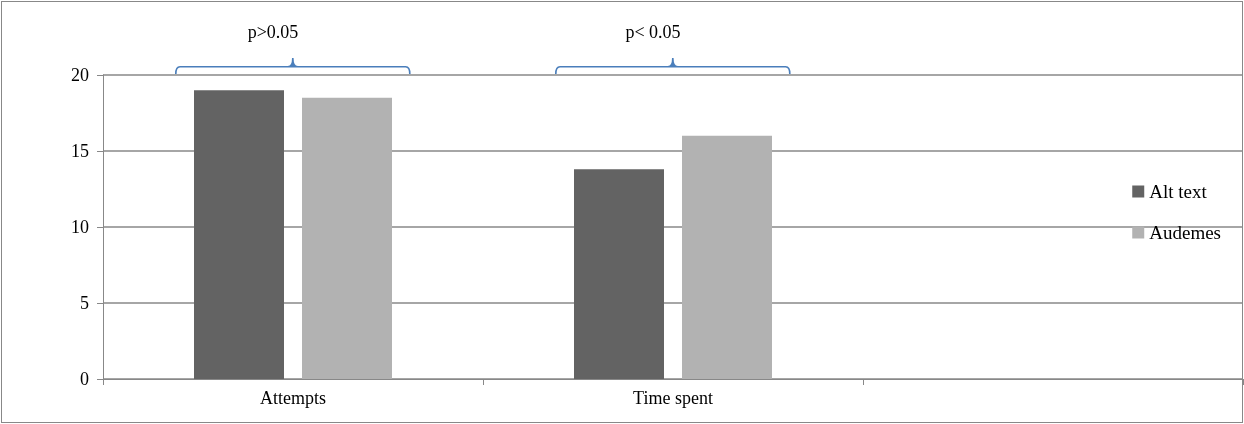 The image size is (1244, 424). What do you see at coordinates (293, 398) in the screenshot?
I see `x-tick-label: Attempts` at bounding box center [293, 398].